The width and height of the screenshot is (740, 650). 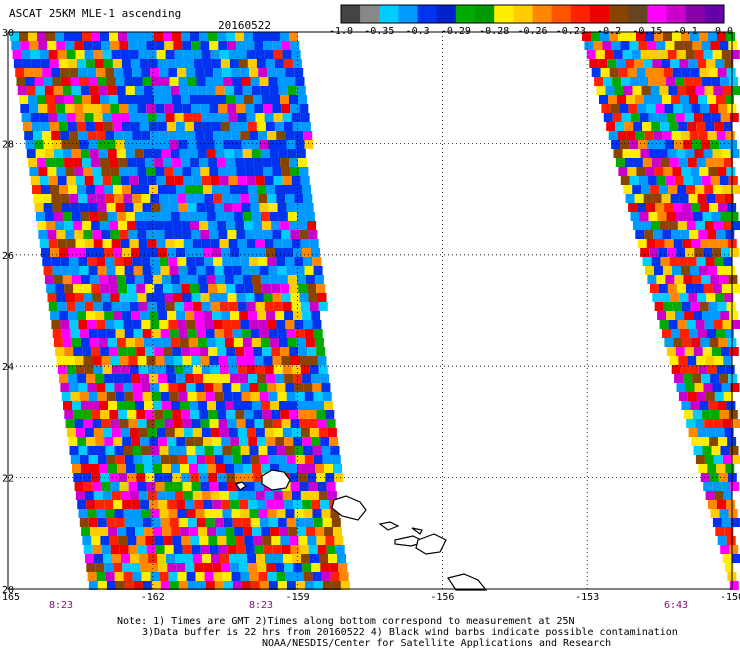 What do you see at coordinates (676, 605) in the screenshot?
I see `pass-time-3: 6:43` at bounding box center [676, 605].